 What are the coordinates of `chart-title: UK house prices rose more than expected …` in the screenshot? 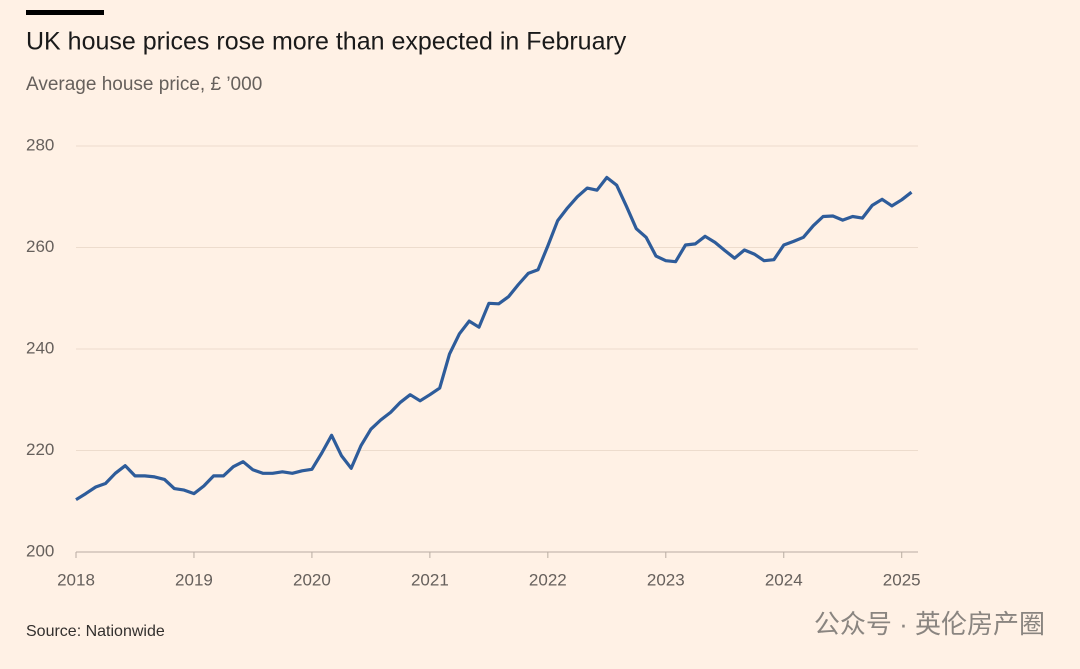 It's located at (326, 42).